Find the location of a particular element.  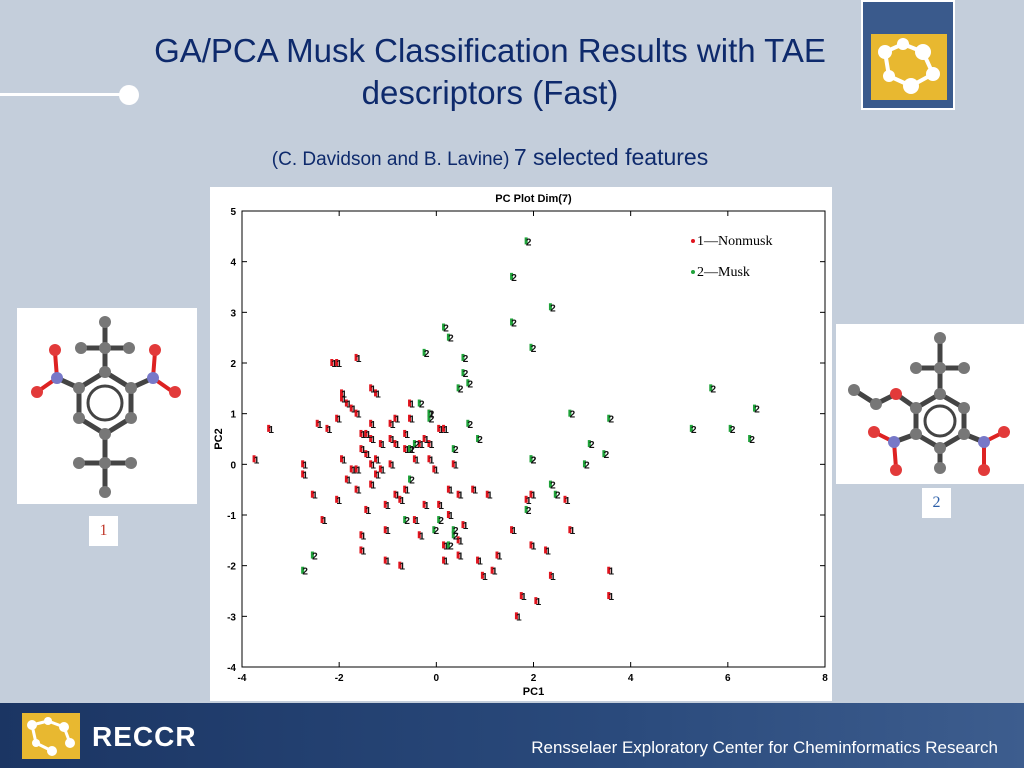

x-tick-label: 6 is located at coordinates (728, 678).